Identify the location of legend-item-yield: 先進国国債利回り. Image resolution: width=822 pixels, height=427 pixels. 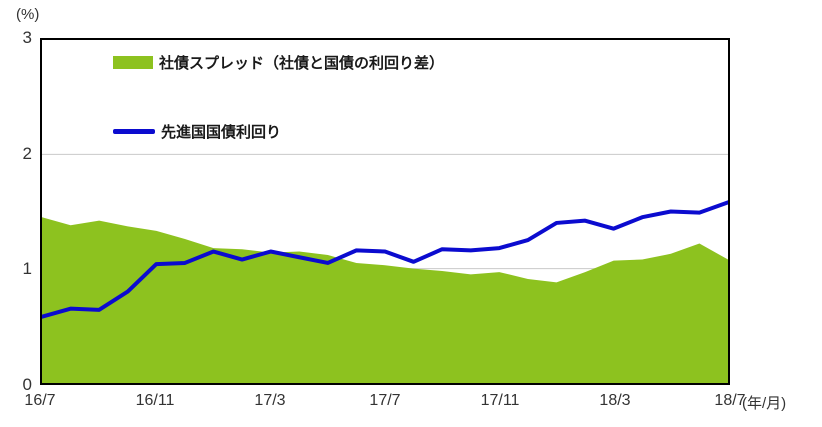
(278, 131).